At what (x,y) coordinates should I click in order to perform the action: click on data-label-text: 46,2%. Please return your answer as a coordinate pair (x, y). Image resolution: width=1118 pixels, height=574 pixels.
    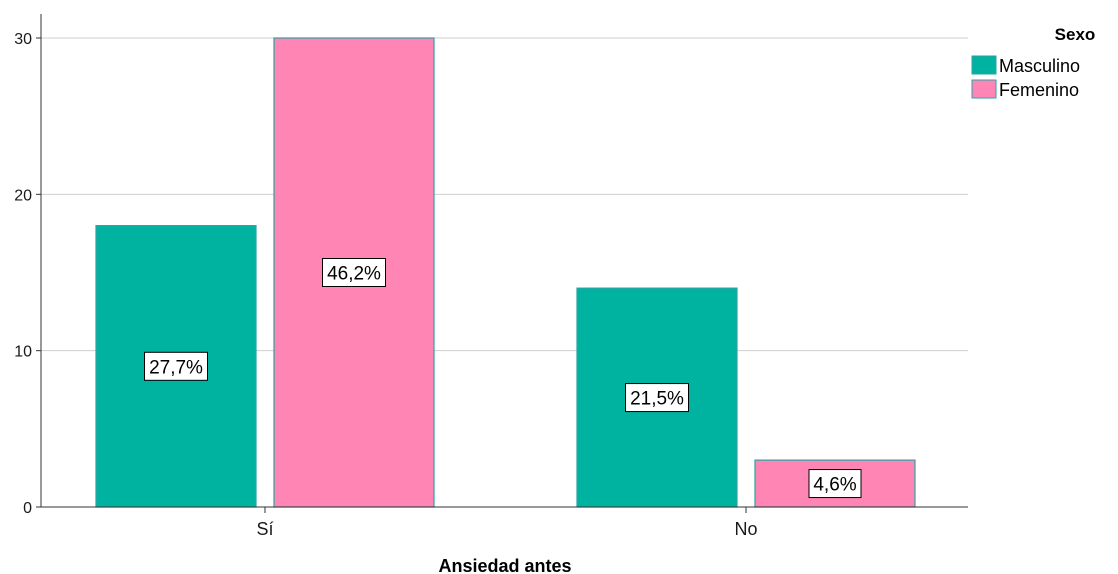
    Looking at the image, I should click on (354, 274).